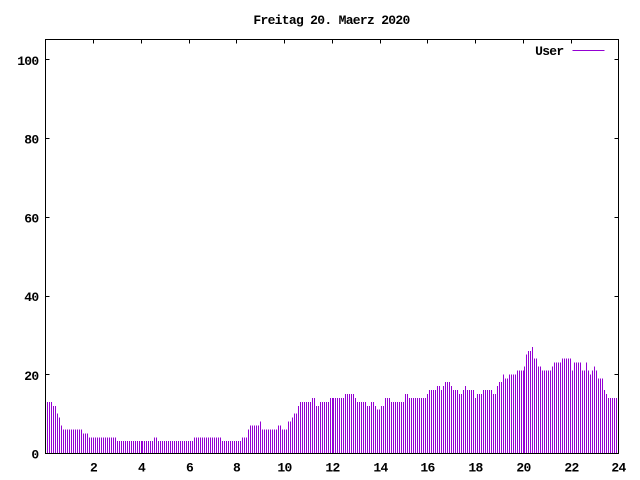 The image size is (640, 480). What do you see at coordinates (28, 61) in the screenshot?
I see `svg-text: 100` at bounding box center [28, 61].